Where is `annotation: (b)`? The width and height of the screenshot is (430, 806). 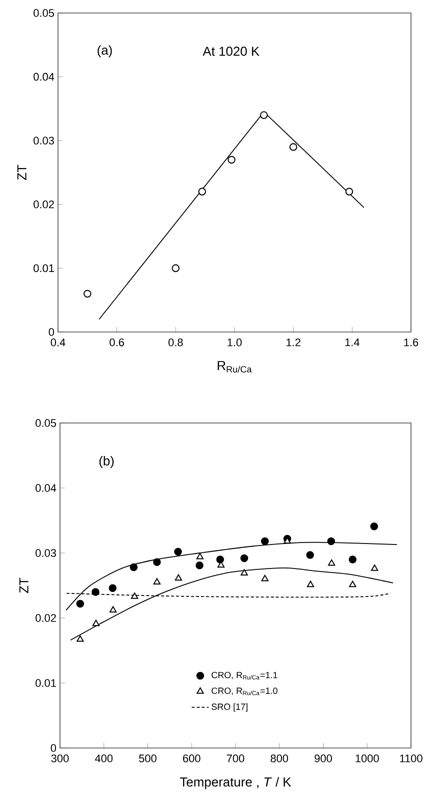
annotation: (b) is located at coordinates (106, 462).